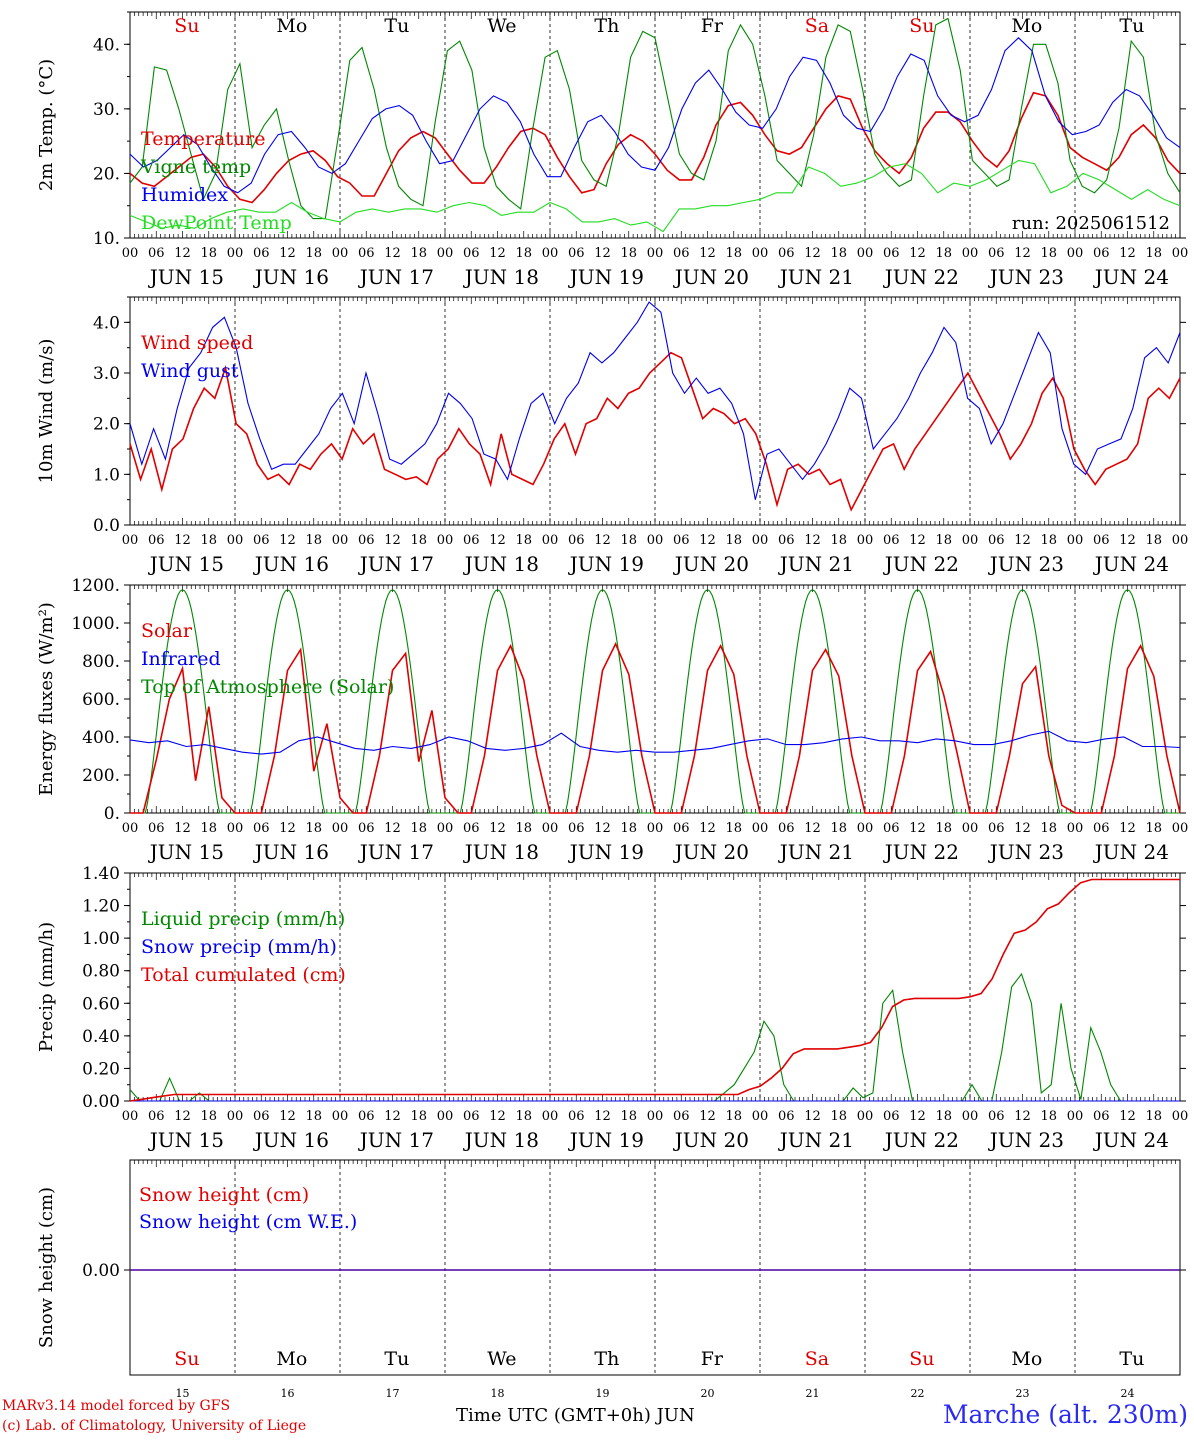 This screenshot has height=1440, width=1194. I want to click on weekday-label-bottom: We, so click(501, 1359).